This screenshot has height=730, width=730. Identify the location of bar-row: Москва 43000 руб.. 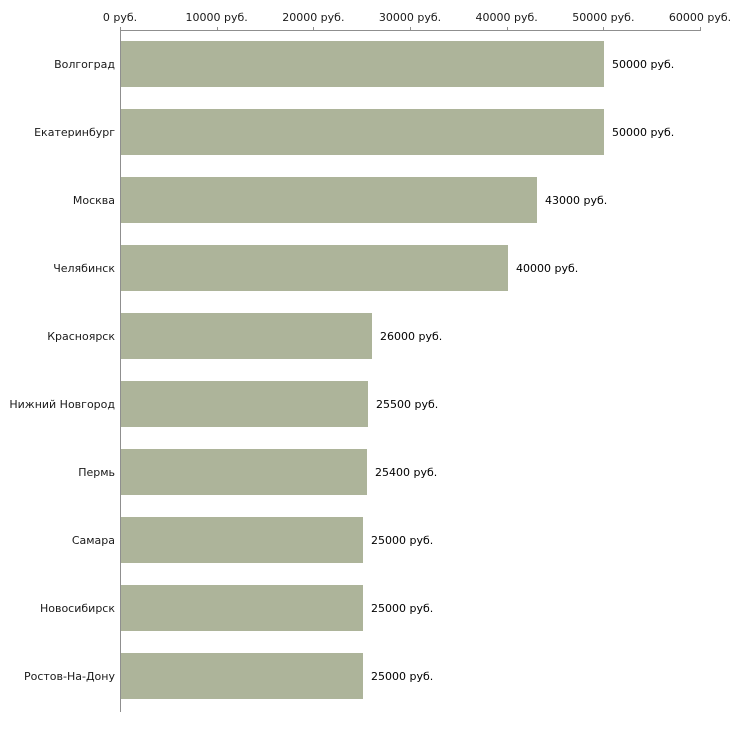
(365, 200).